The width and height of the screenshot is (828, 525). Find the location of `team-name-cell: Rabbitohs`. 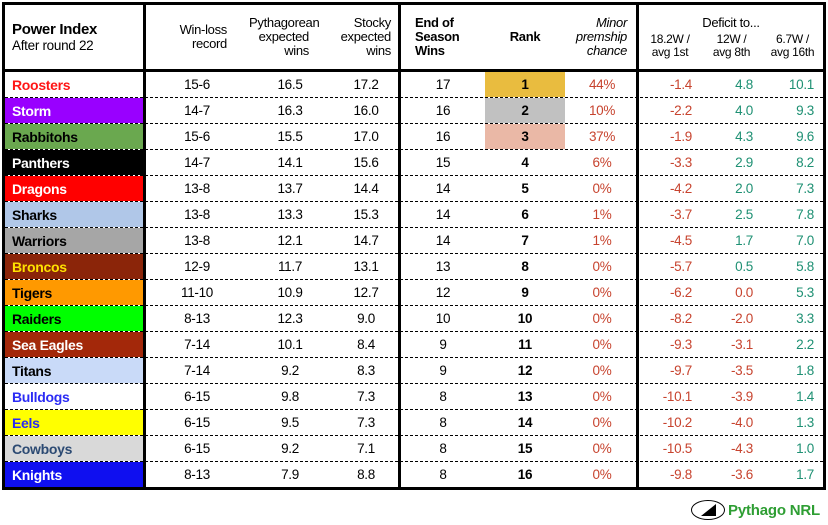

team-name-cell: Rabbitohs is located at coordinates (75, 136).